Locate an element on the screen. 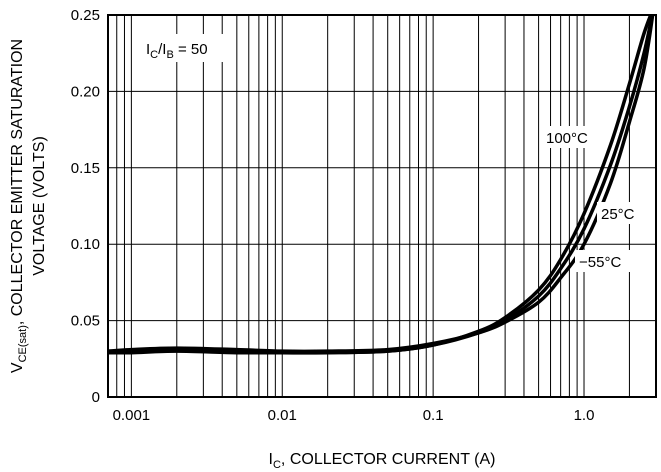 The image size is (661, 472). x-tick-label: 0.001 is located at coordinates (132, 415).